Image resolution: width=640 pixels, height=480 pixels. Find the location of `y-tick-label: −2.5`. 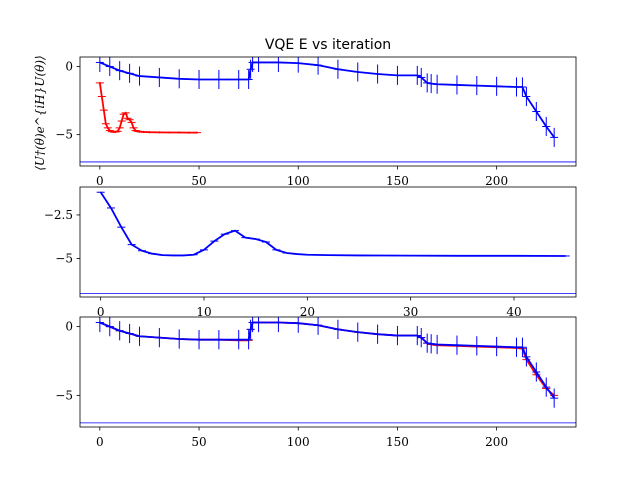

y-tick-label: −2.5 is located at coordinates (58, 215).